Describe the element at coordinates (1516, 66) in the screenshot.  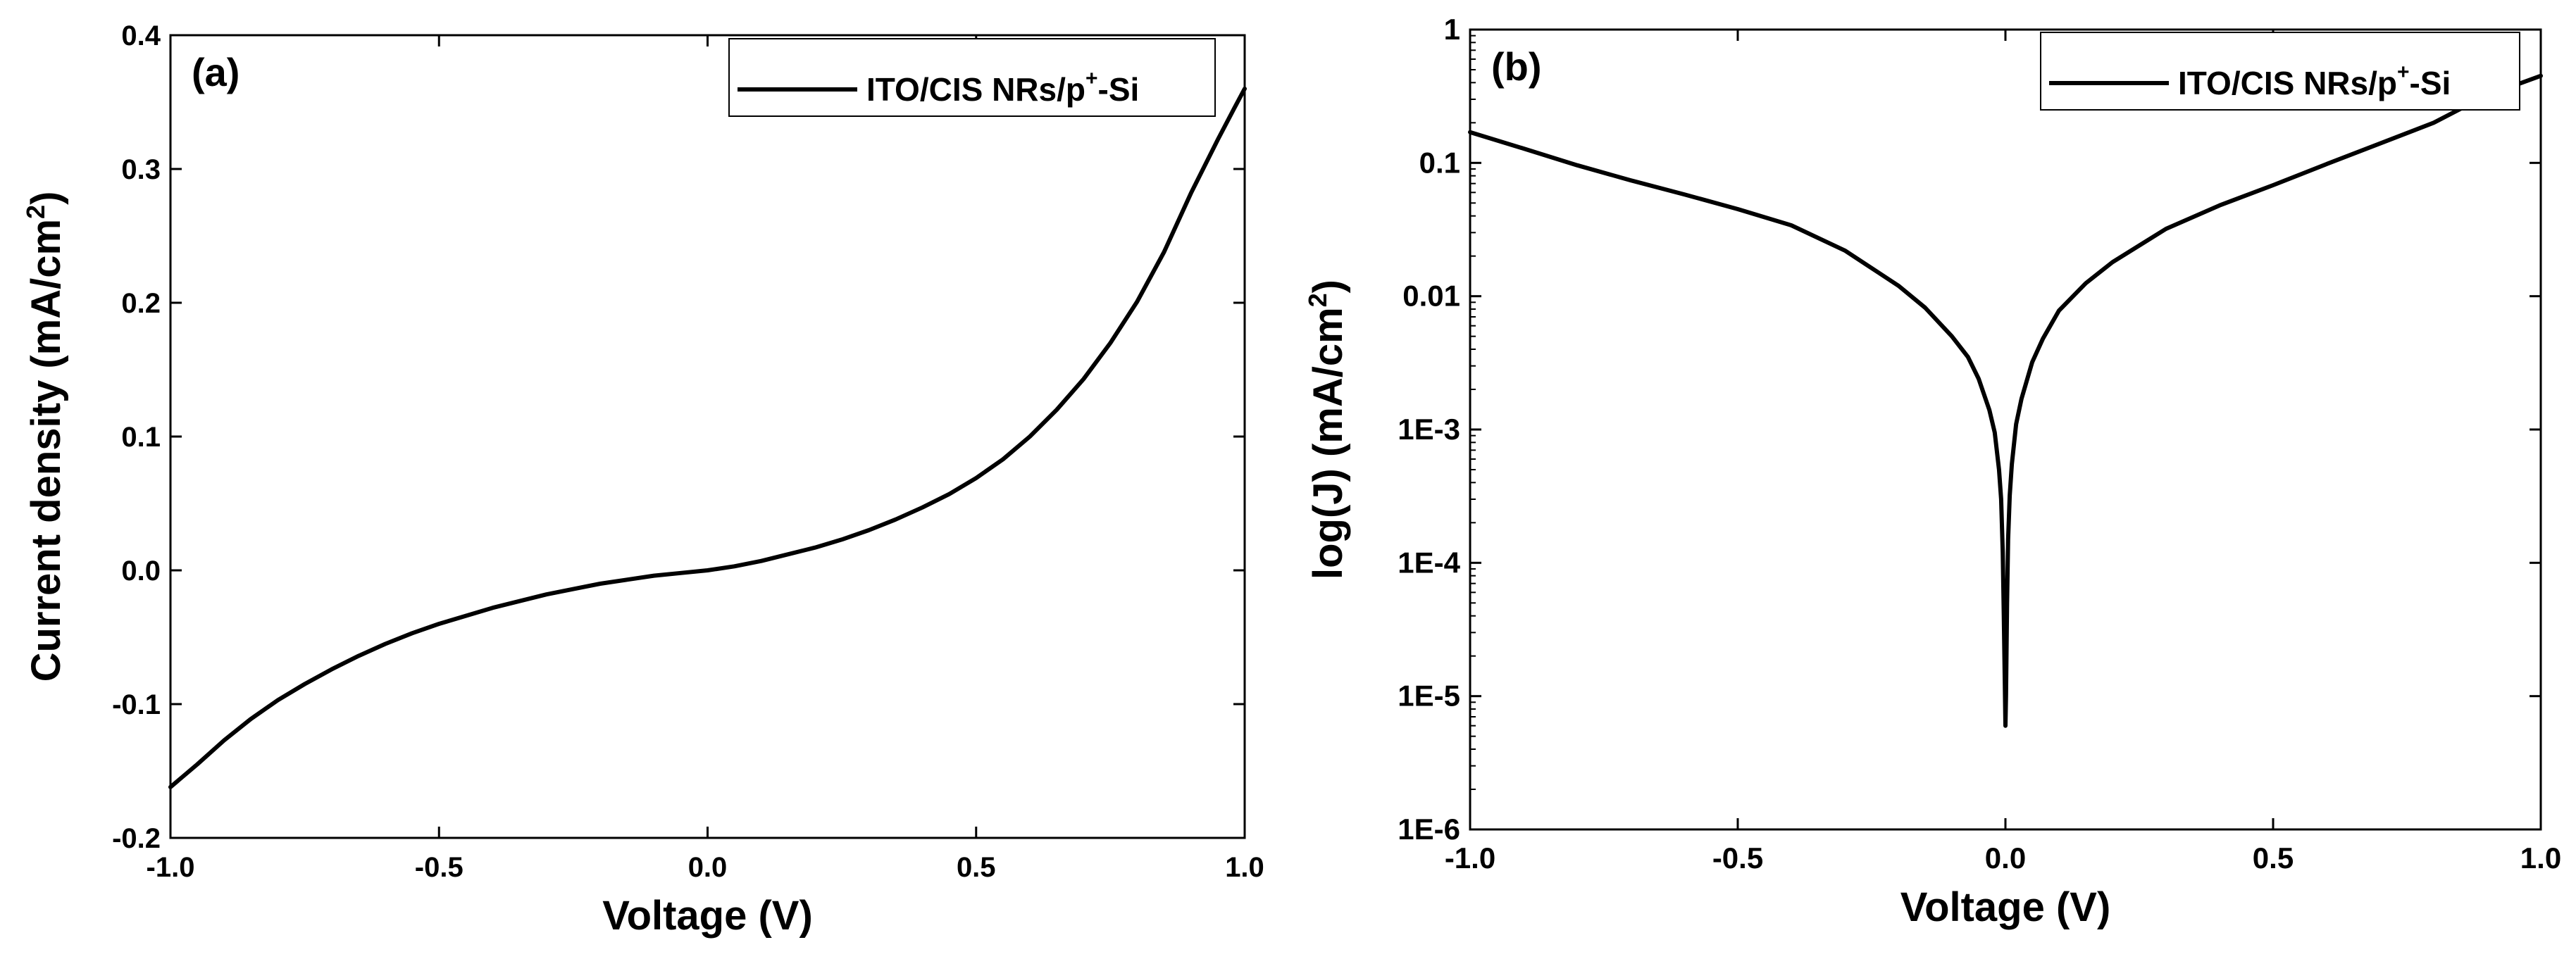
I see `panel-label: (b)` at that location.